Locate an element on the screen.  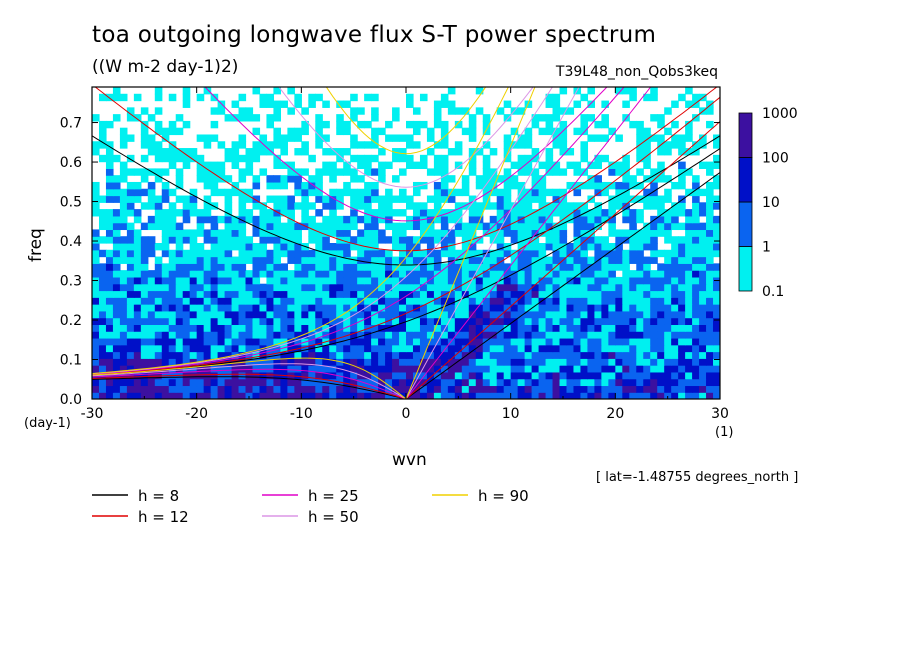
colorbar-swatch is located at coordinates (745, 269).